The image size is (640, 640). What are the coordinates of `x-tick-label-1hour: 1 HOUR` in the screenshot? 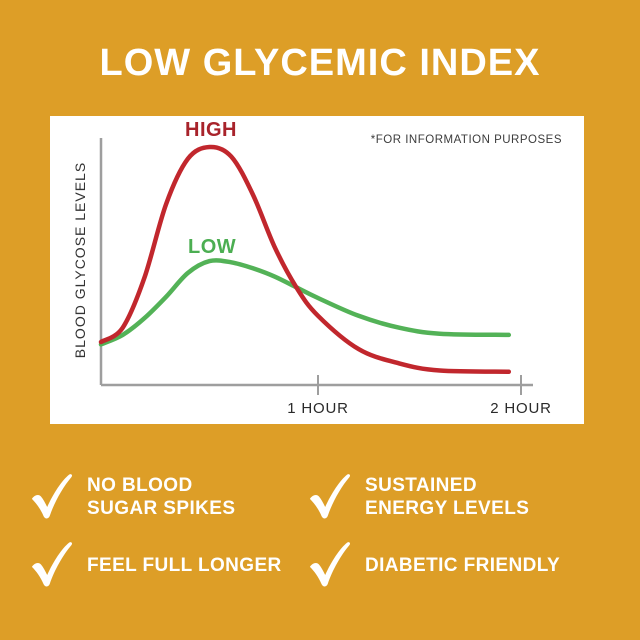 It's located at (318, 408).